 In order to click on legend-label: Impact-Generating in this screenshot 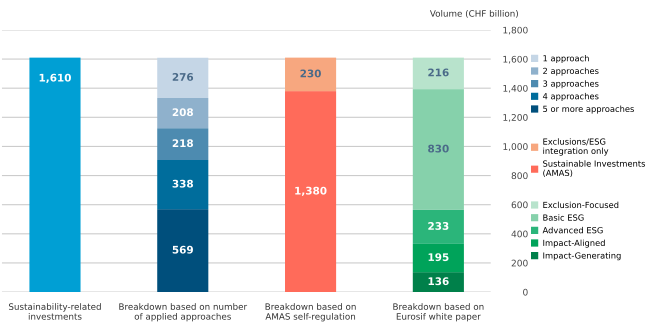, I will do `click(582, 256)`.